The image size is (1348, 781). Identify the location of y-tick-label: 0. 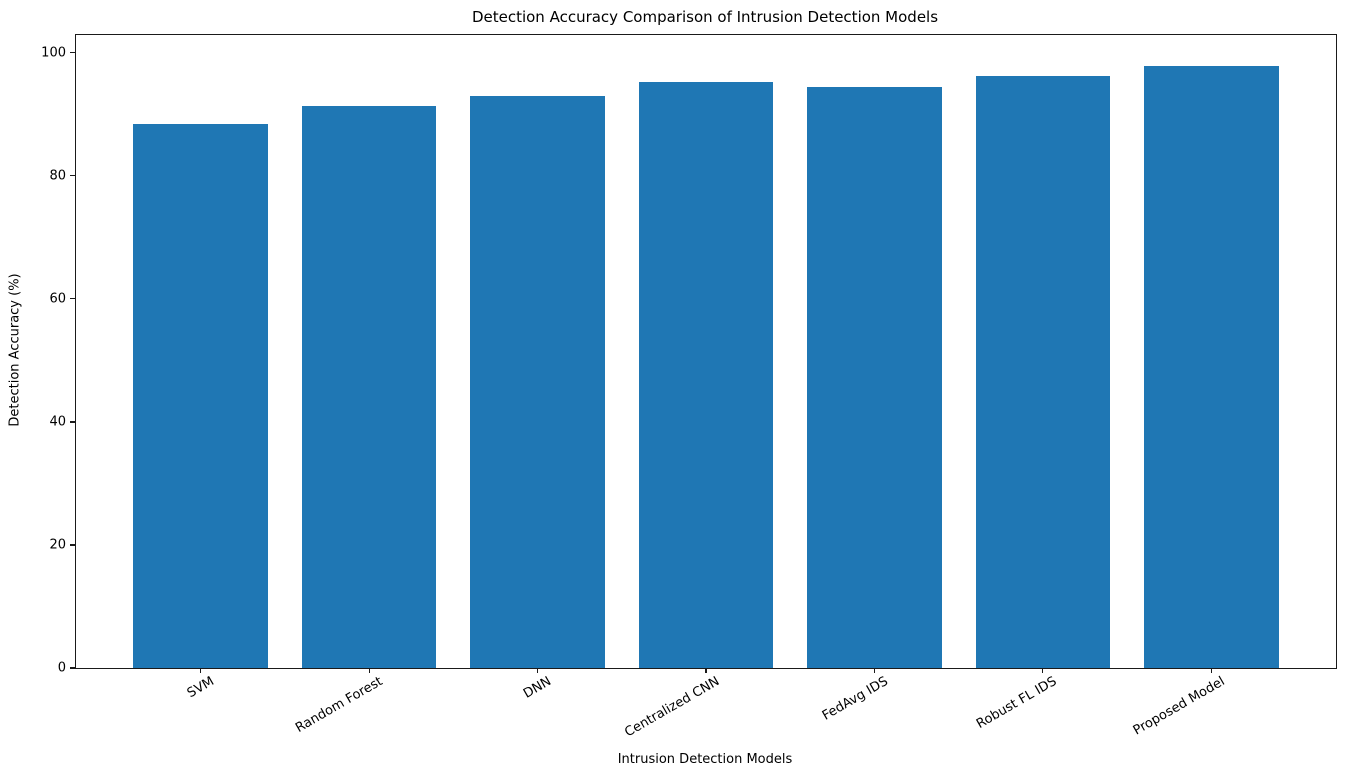
(61, 668).